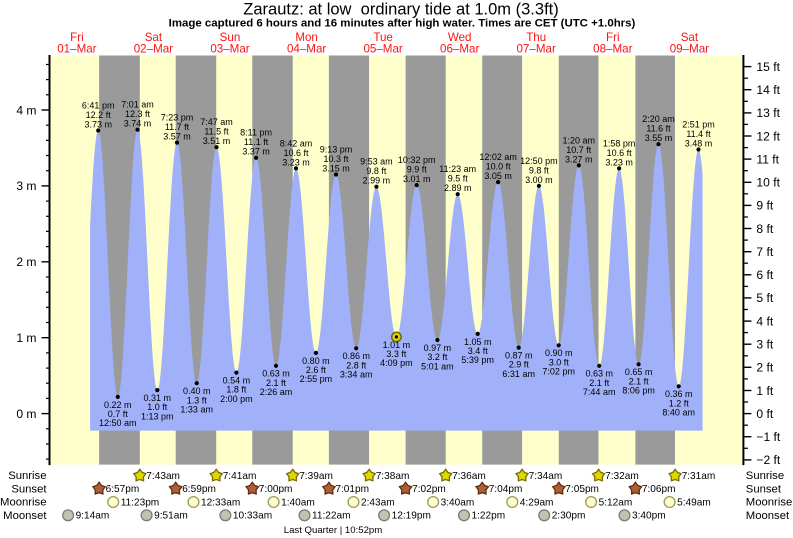  What do you see at coordinates (276, 489) in the screenshot?
I see `svg-text: 7:00pm` at bounding box center [276, 489].